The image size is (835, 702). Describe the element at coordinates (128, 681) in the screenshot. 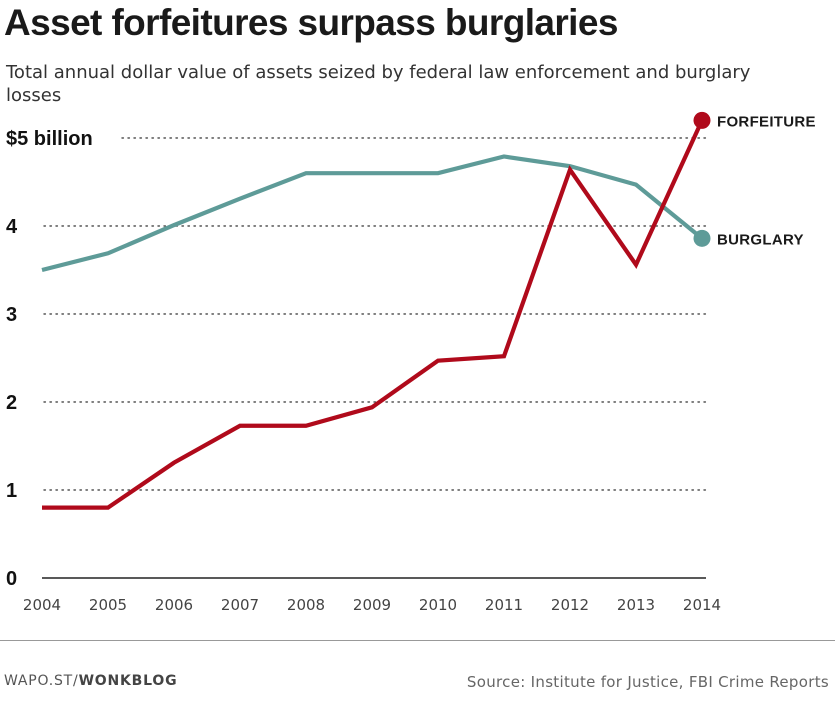

I see `footer-wonkblog: WONKBLOG` at that location.